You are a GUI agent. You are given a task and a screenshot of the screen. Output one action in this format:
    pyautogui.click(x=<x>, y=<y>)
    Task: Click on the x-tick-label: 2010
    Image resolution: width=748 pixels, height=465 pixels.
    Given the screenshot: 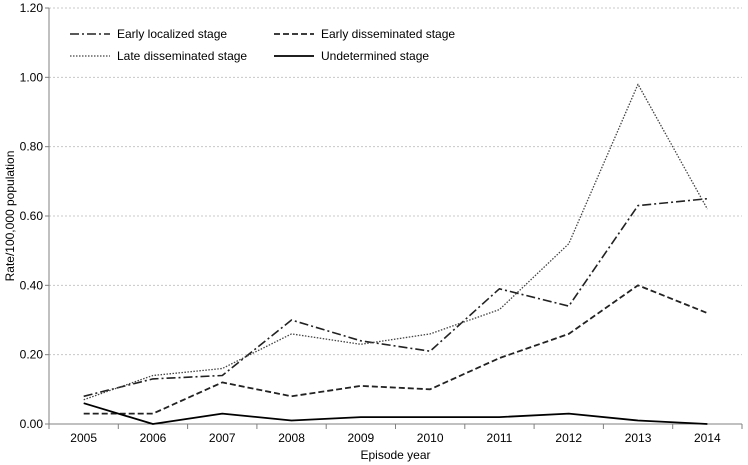 What is the action you would take?
    pyautogui.click(x=430, y=438)
    